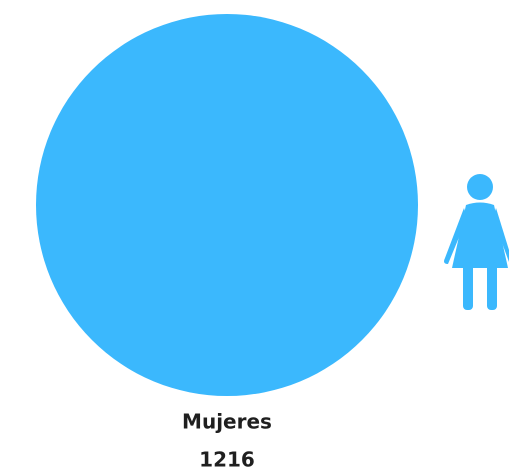 The height and width of the screenshot is (472, 509). What do you see at coordinates (468, 286) in the screenshot?
I see `icon-leg-left` at bounding box center [468, 286].